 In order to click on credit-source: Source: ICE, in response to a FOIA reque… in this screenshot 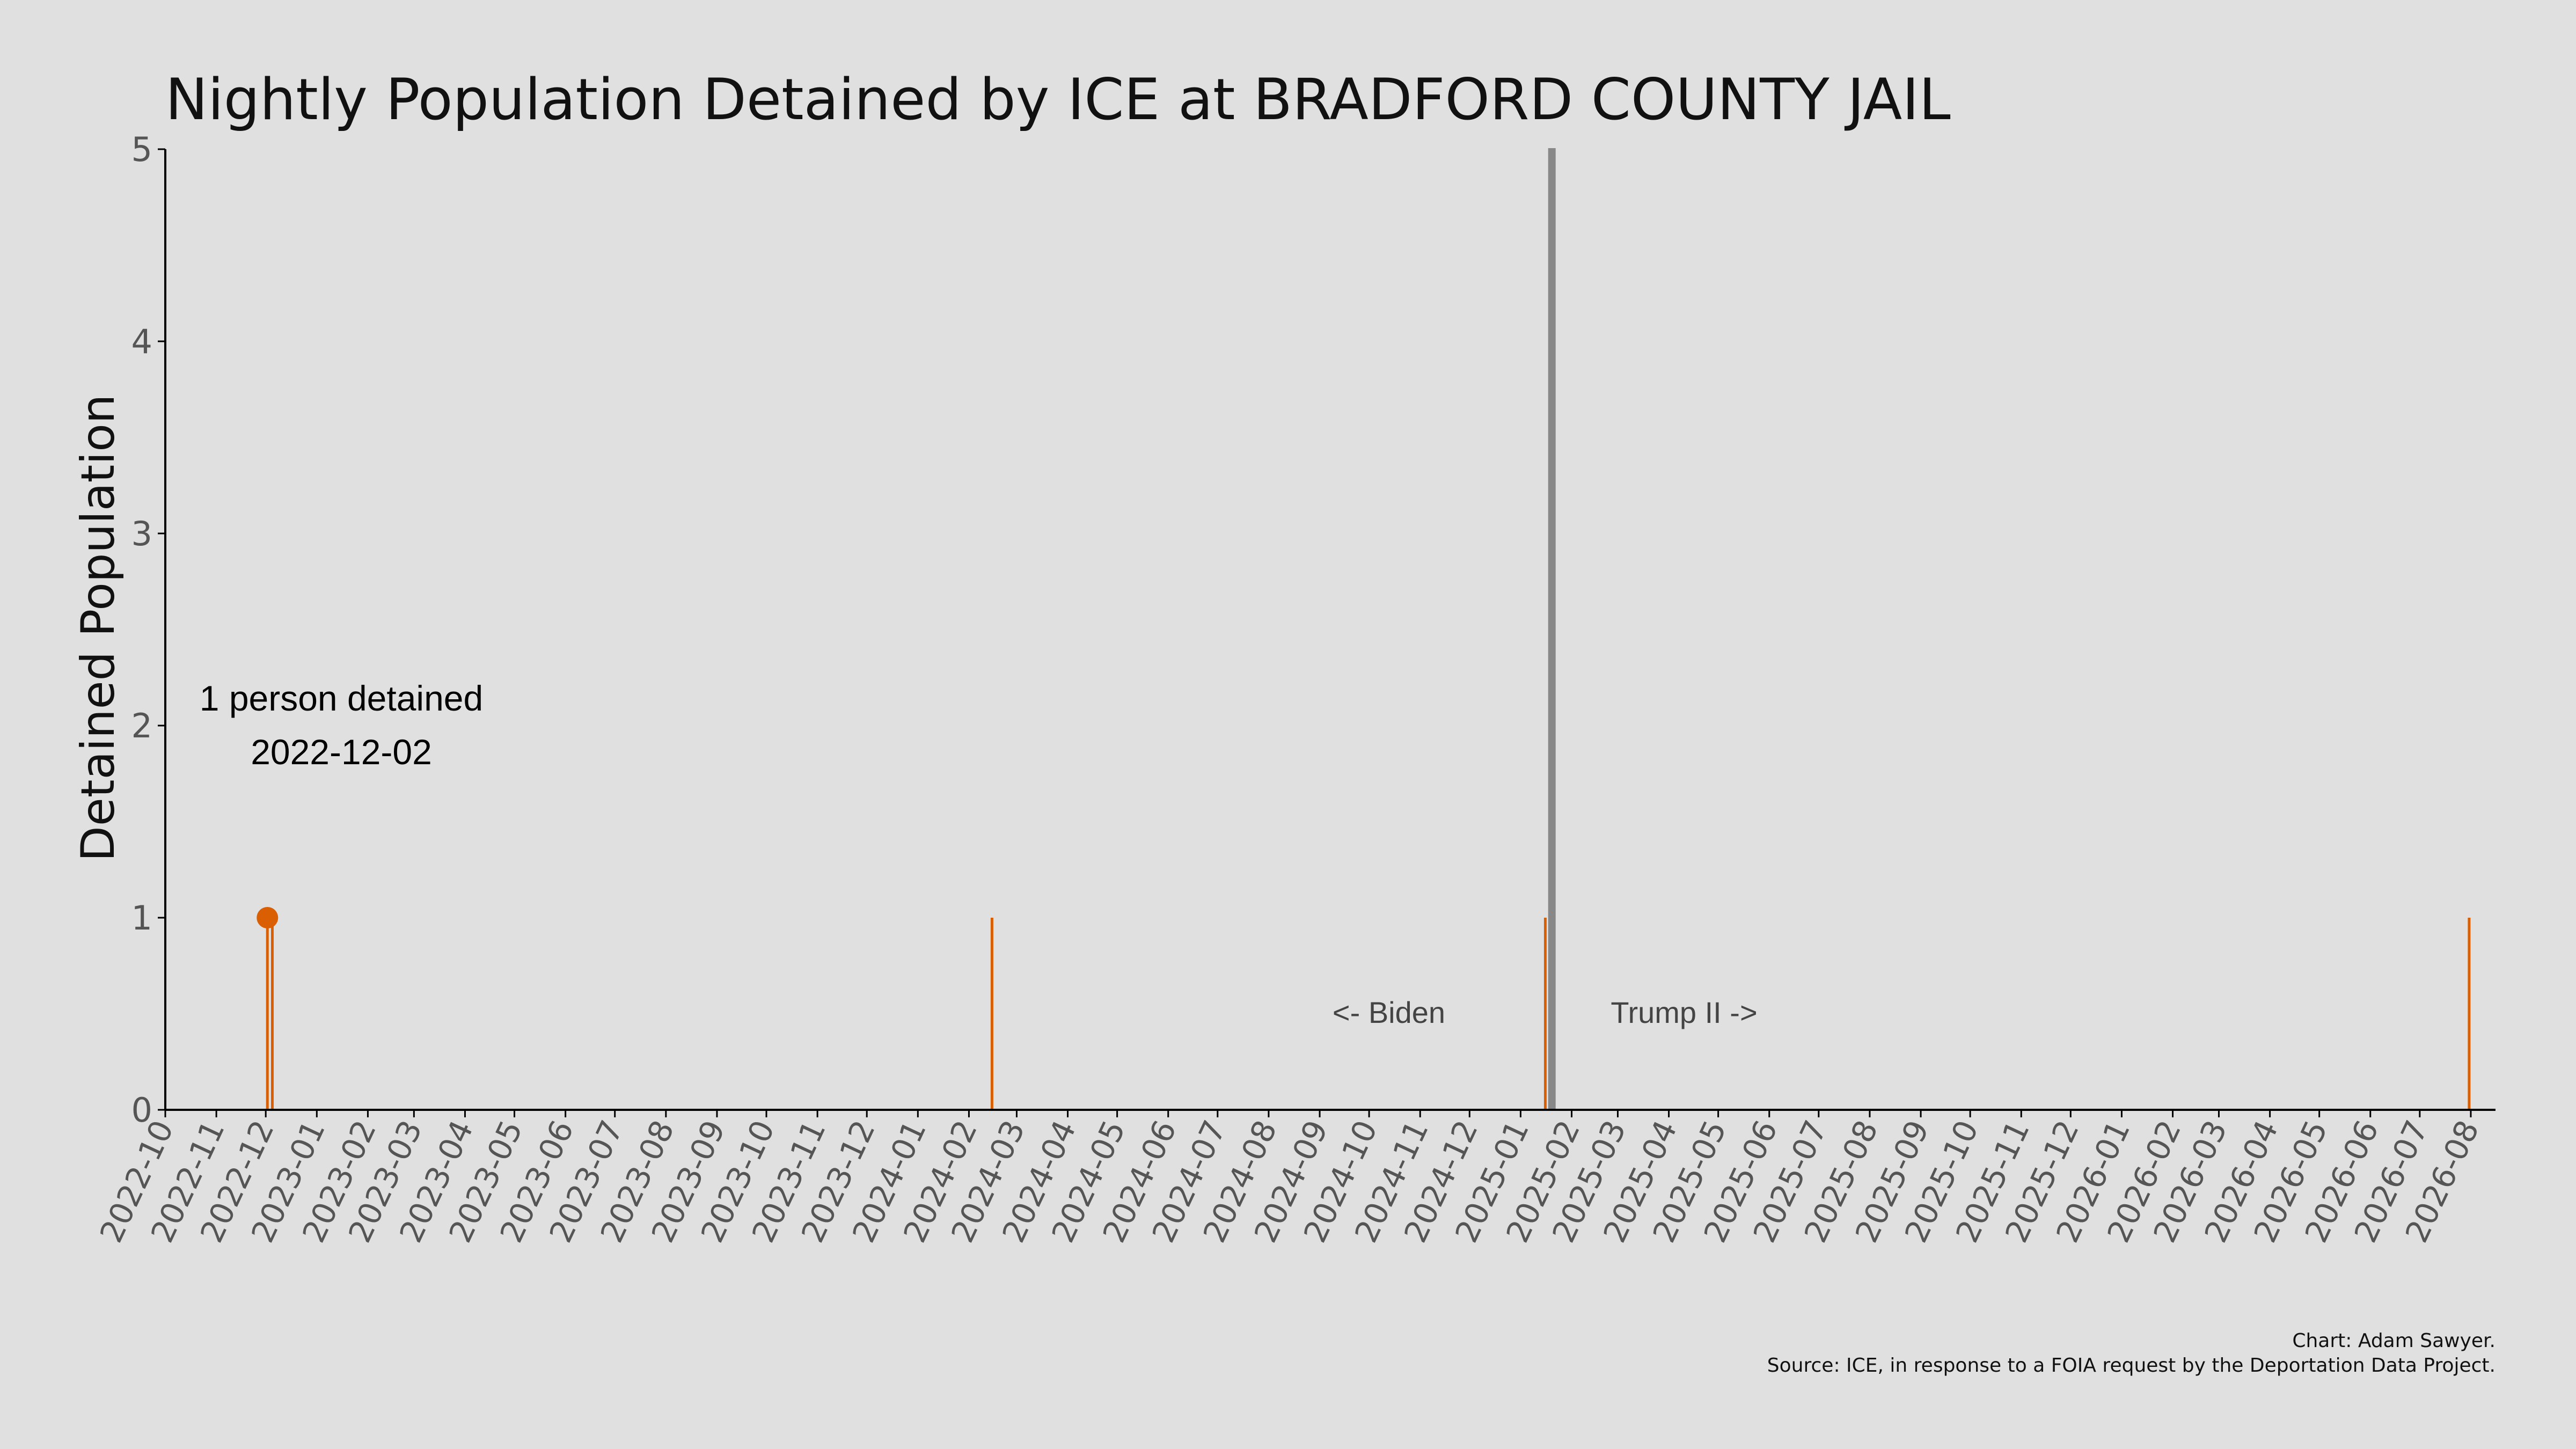, I will do `click(2131, 1366)`.